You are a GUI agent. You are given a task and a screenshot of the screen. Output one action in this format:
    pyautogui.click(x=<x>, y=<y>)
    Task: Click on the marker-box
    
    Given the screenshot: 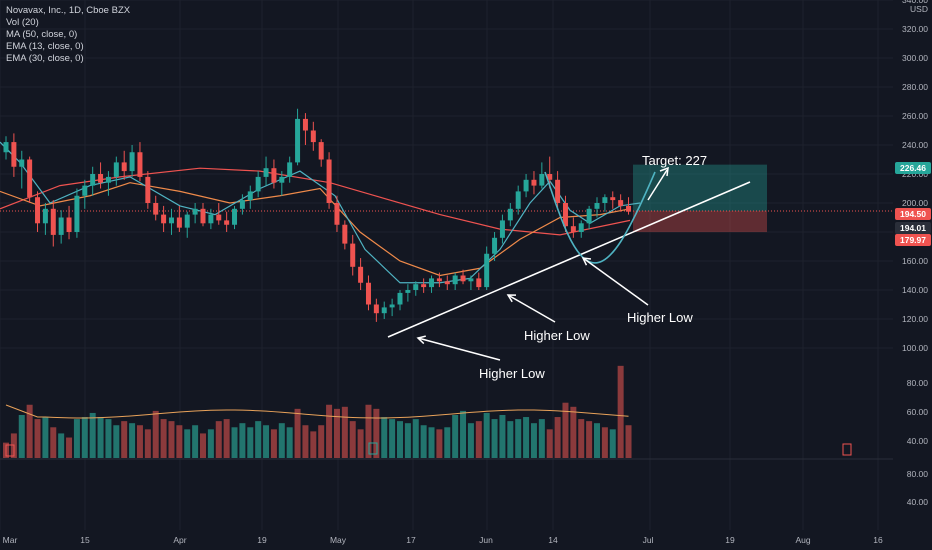 What is the action you would take?
    pyautogui.click(x=373, y=448)
    